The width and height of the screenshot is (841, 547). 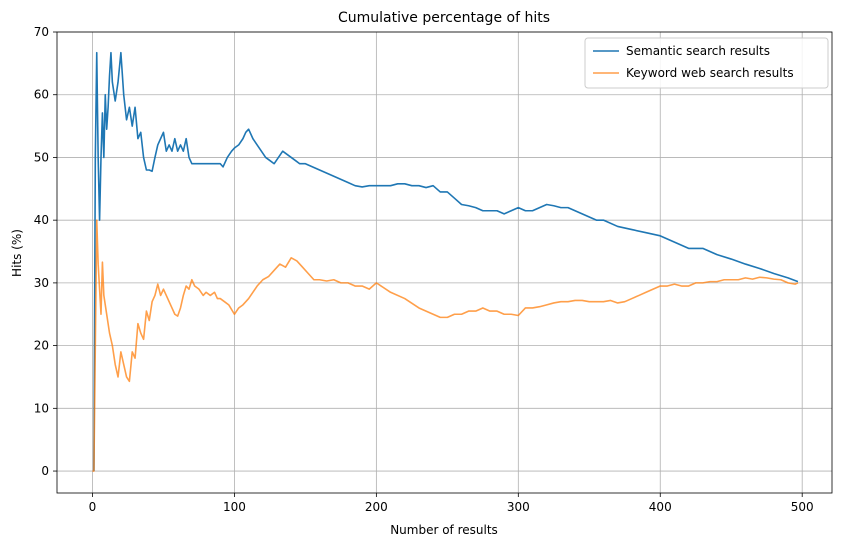 What do you see at coordinates (41, 220) in the screenshot?
I see `y-tick-label: 40` at bounding box center [41, 220].